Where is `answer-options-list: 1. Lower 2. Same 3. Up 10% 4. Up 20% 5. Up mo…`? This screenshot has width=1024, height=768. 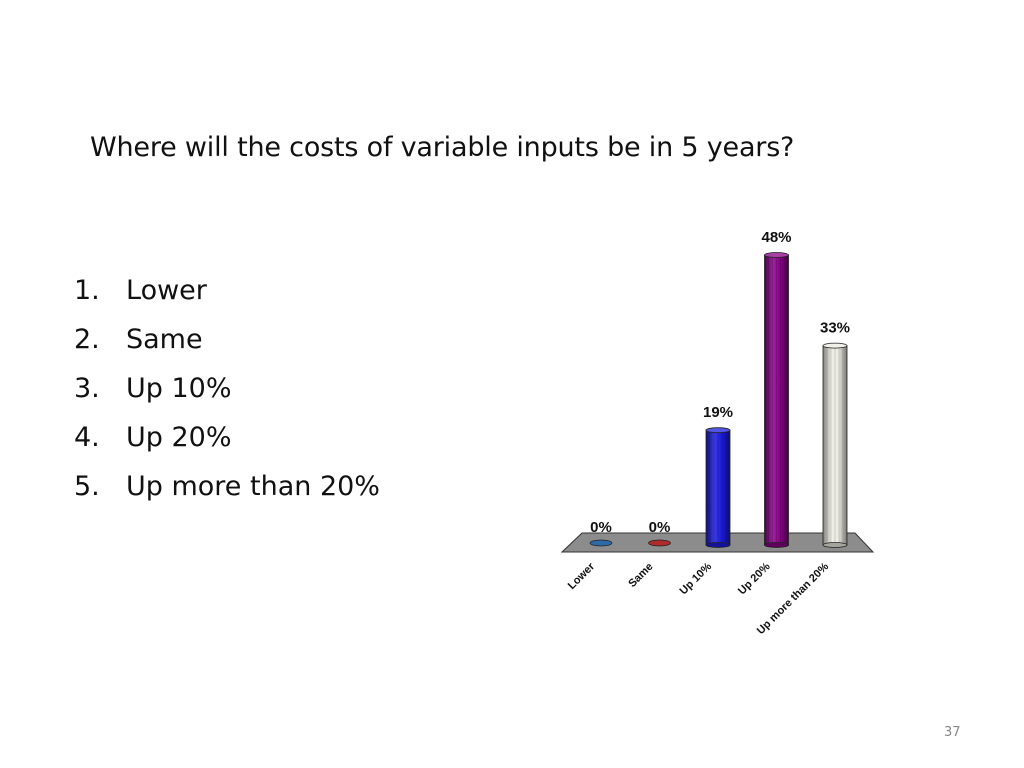
answer-options-list: 1. Lower 2. Same 3. Up 10% 4. Up 20% 5. Up mo… is located at coordinates (227, 392).